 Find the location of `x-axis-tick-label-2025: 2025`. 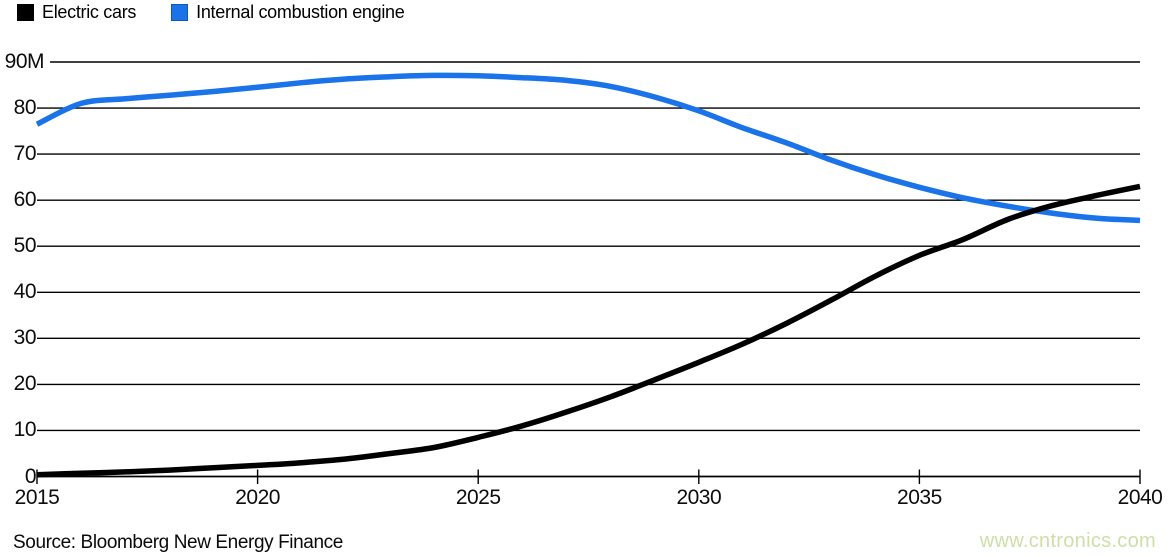

x-axis-tick-label-2025: 2025 is located at coordinates (478, 497).